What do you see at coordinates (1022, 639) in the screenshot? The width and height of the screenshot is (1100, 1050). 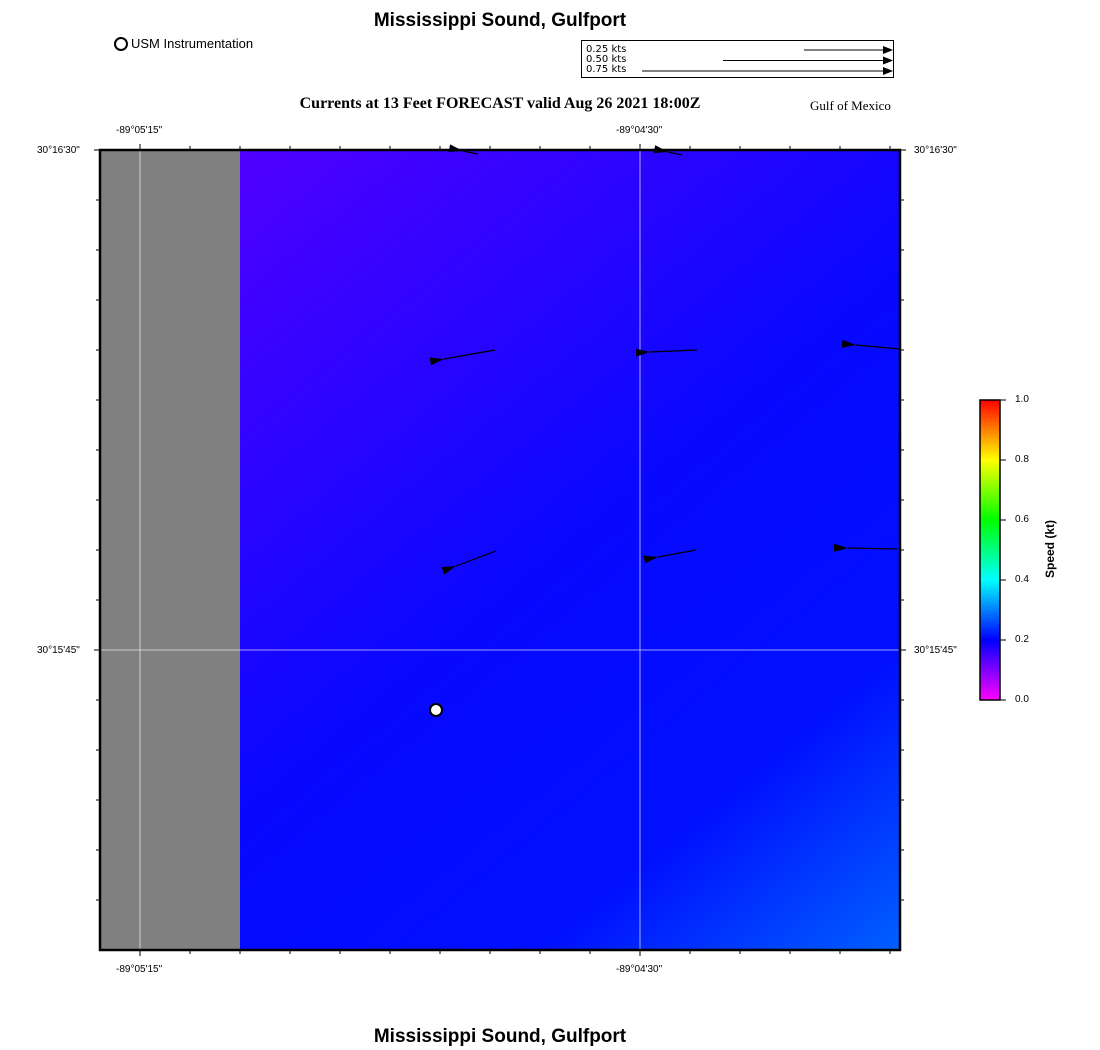 I see `colorbar-tick-label: 0.2` at bounding box center [1022, 639].